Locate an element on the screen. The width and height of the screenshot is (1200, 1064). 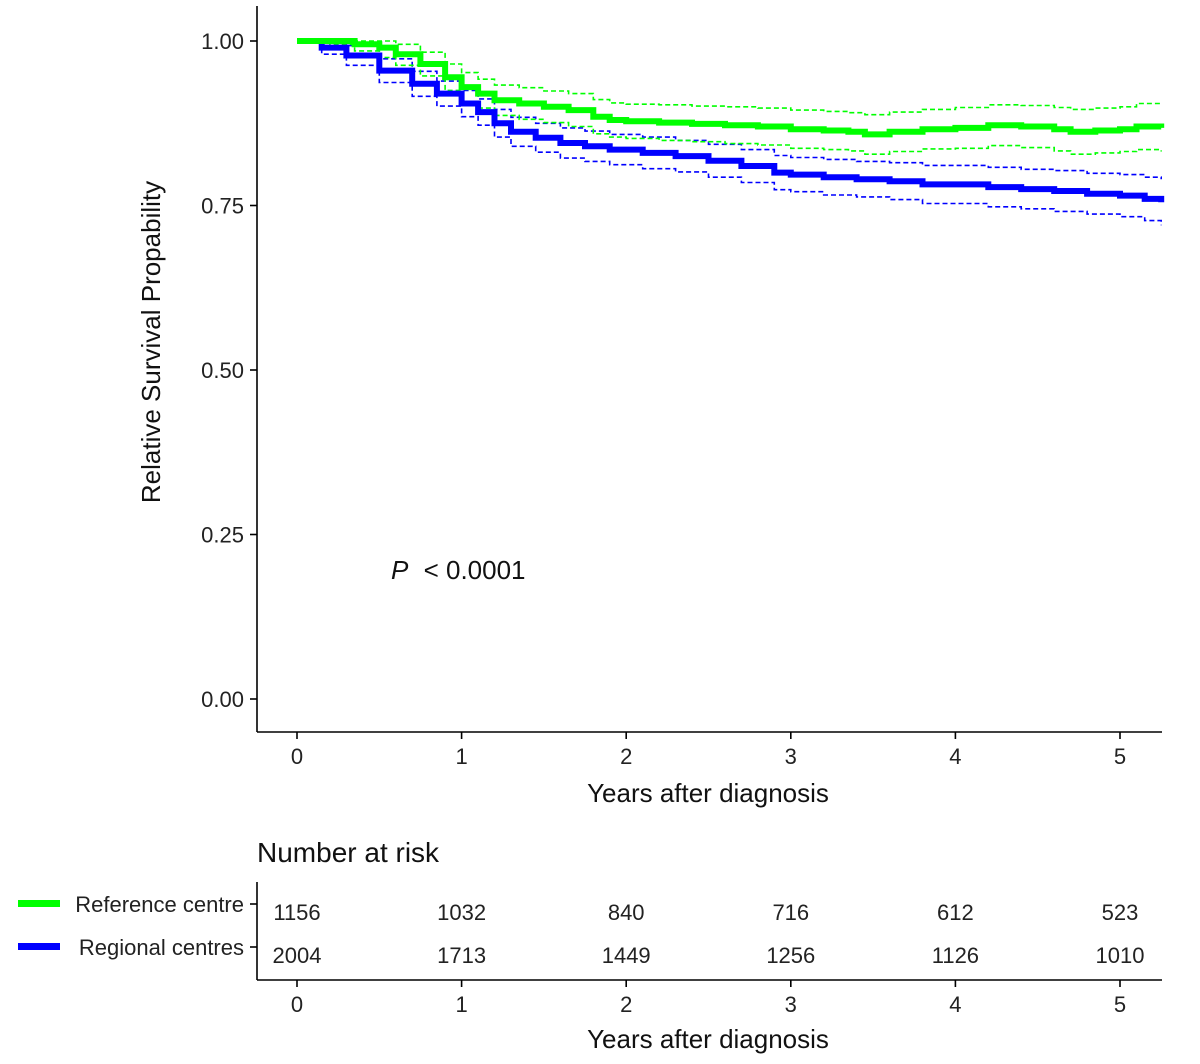
y-tick-label: 1.00 is located at coordinates (222, 41).